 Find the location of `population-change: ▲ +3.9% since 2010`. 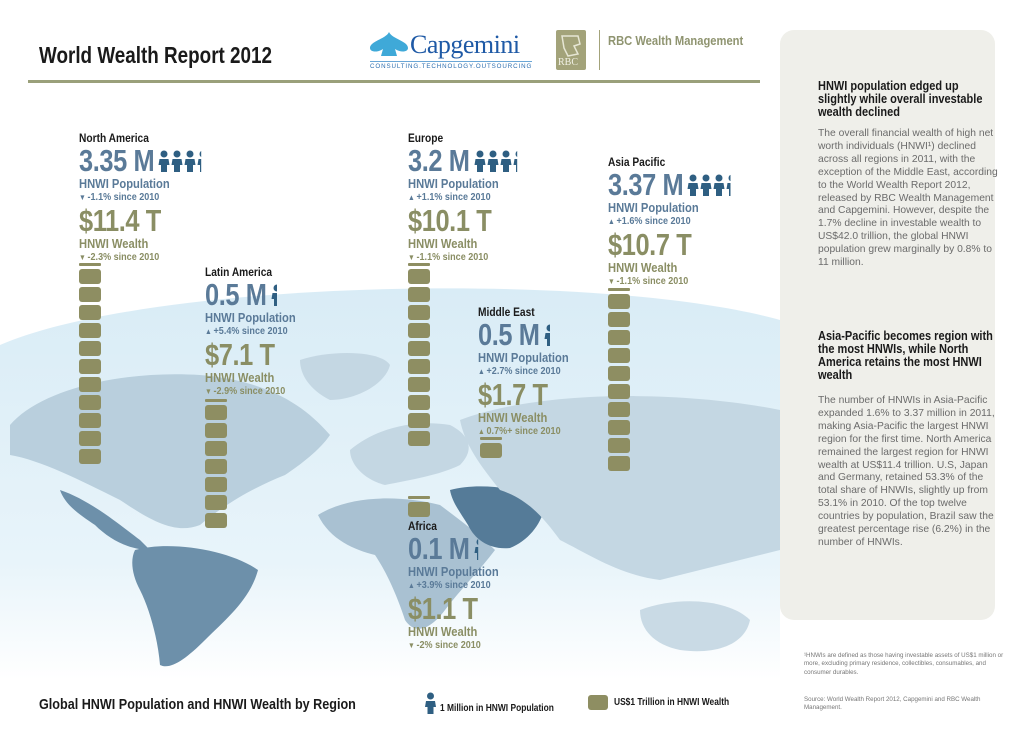

population-change: ▲ +3.9% since 2010 is located at coordinates (449, 585).